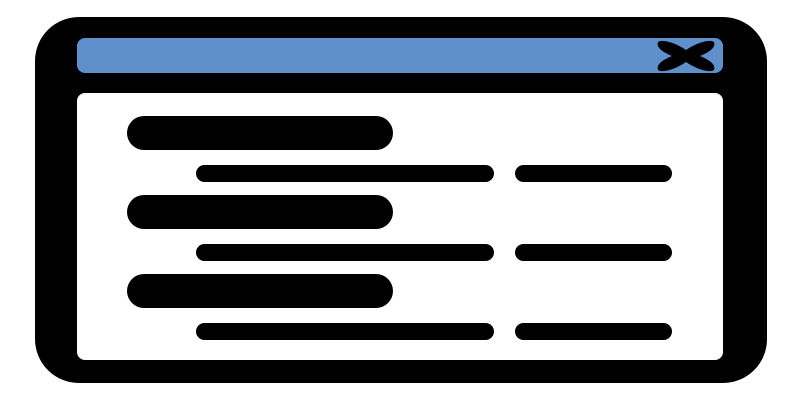  I want to click on close-x-icon, so click(686, 56).